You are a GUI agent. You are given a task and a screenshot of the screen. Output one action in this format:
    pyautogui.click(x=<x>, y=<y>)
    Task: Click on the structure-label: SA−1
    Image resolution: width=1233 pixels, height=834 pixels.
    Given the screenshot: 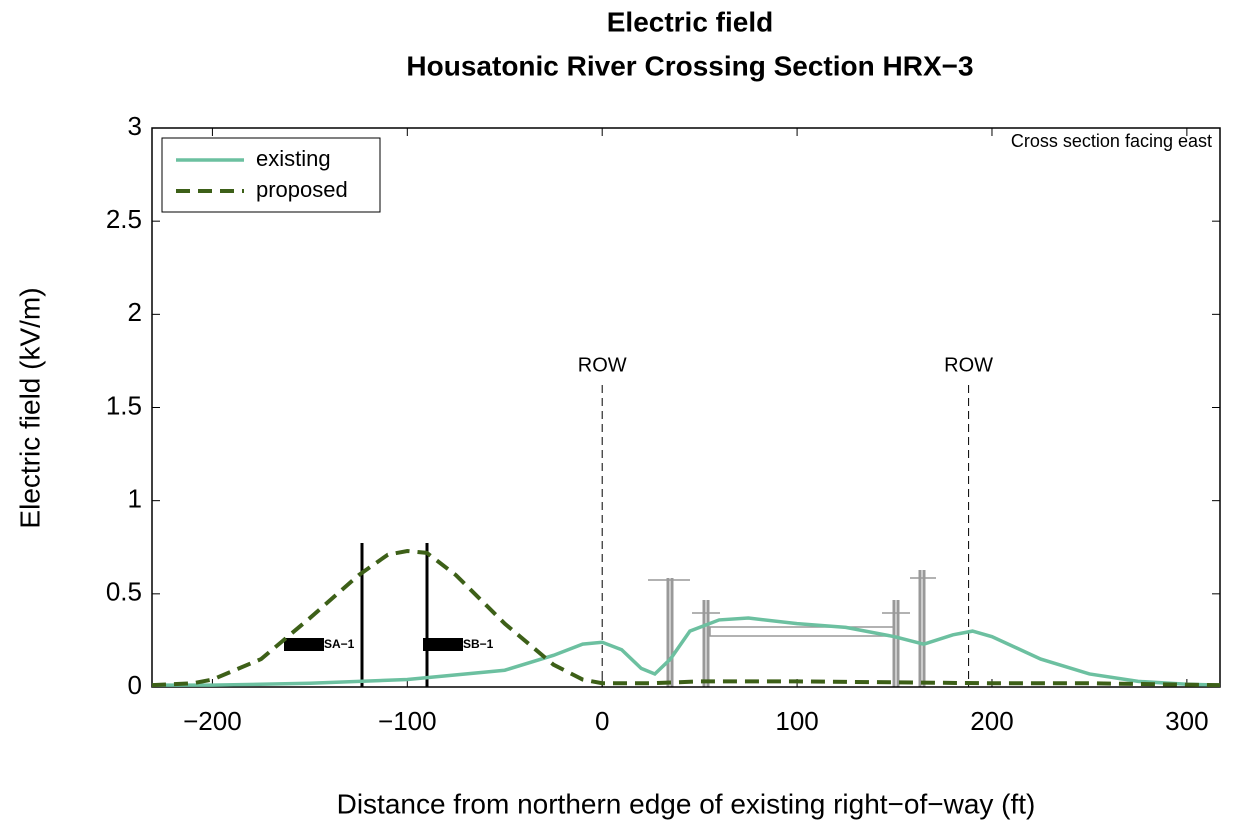 What is the action you would take?
    pyautogui.click(x=339, y=644)
    